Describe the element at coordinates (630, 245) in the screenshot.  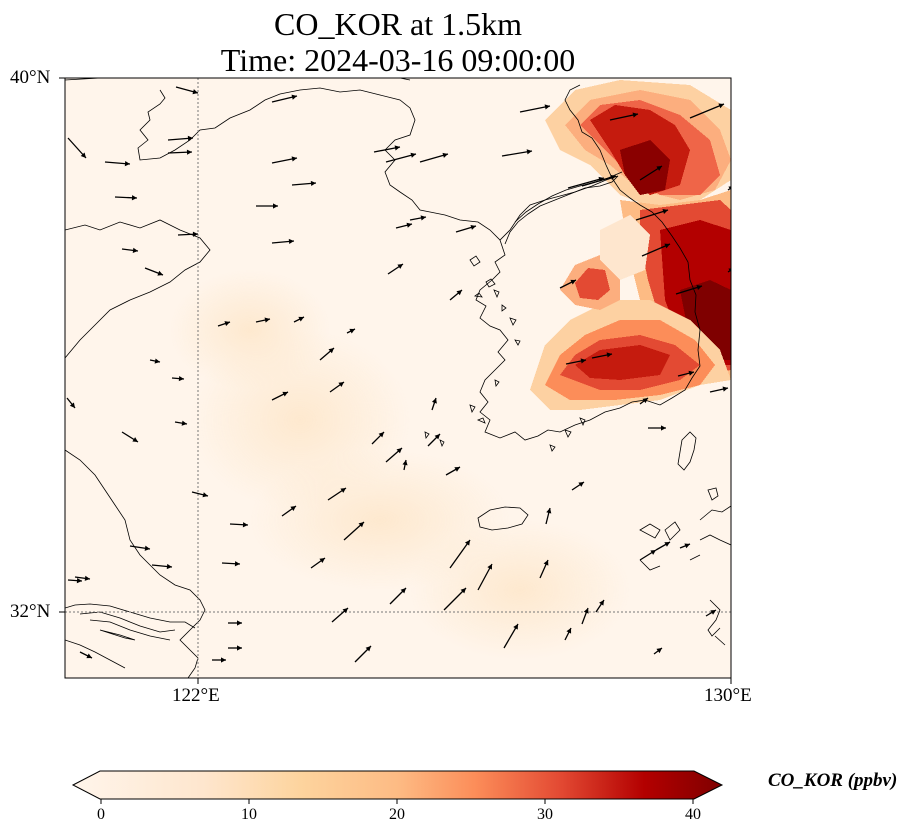
I see `co-high-concentration-field` at that location.